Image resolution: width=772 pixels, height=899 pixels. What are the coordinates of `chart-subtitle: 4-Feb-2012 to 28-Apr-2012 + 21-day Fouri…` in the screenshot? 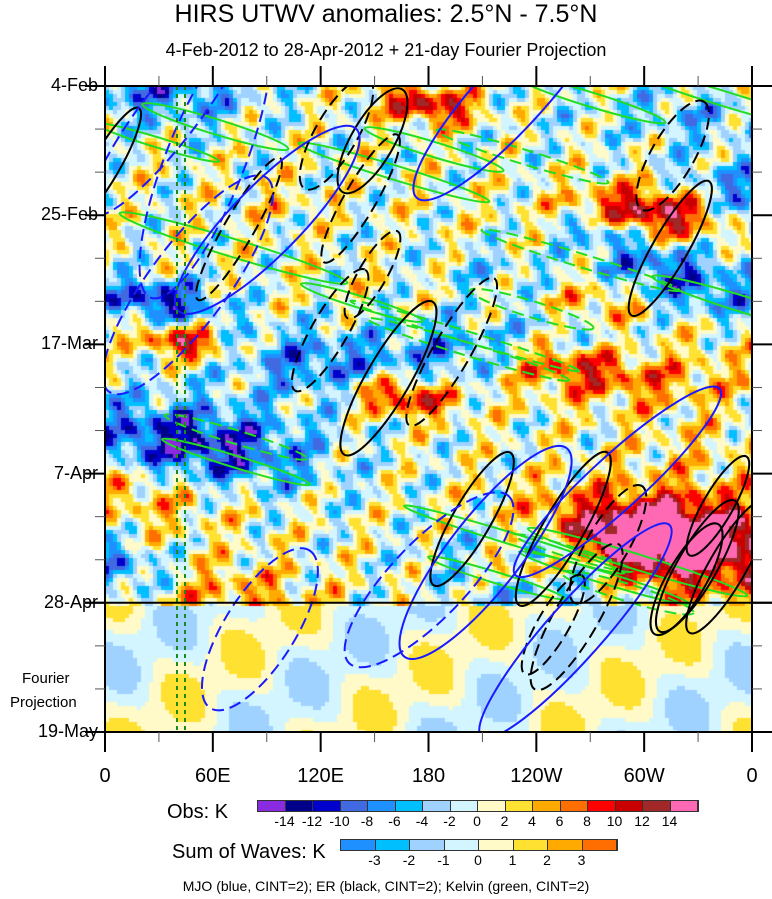 It's located at (386, 50).